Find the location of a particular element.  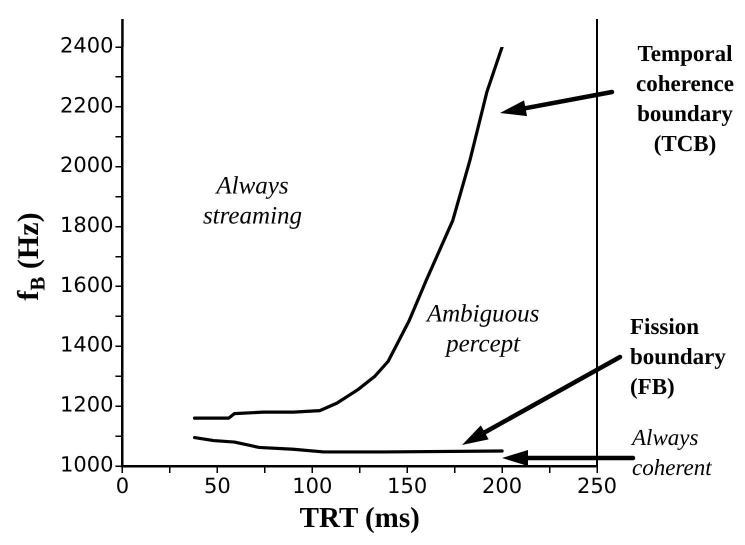

y-tick-label: 1400 is located at coordinates (87, 344).